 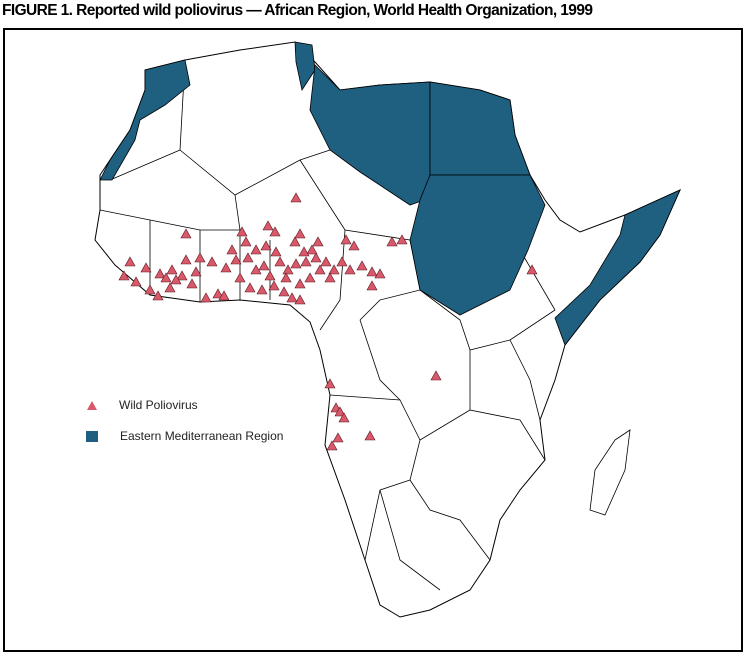 I want to click on legend-label: Eastern Mediterranean Region, so click(x=202, y=436).